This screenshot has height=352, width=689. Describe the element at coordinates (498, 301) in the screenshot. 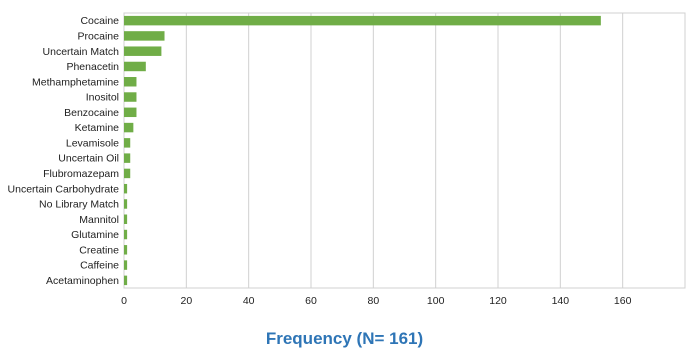

I see `x-tick-label: 120` at that location.